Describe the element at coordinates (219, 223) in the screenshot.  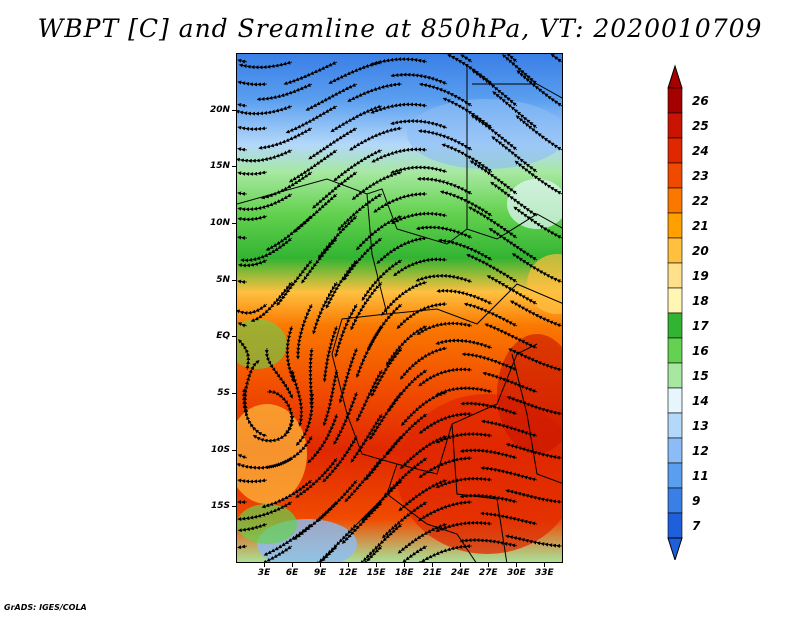
I see `lat-tick-label: 10N` at that location.